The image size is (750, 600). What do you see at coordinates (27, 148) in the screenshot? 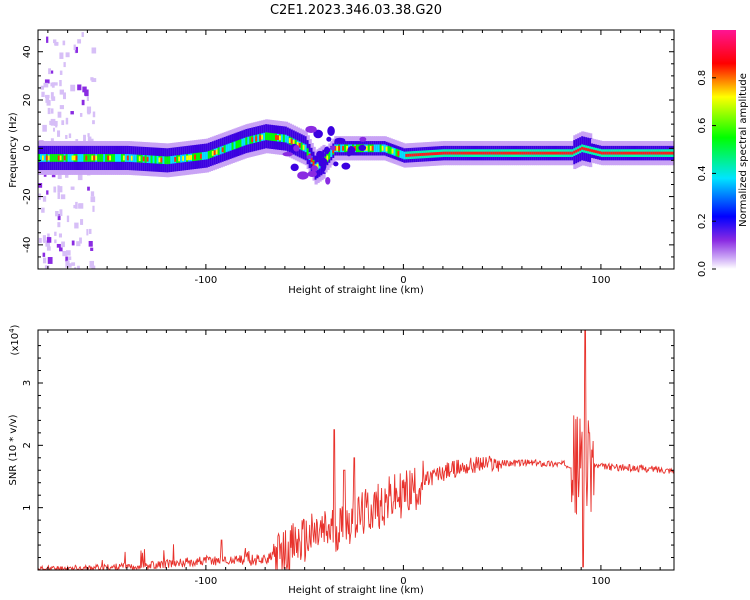
I see `spectrogram-y-tick-label: 0` at bounding box center [27, 148].